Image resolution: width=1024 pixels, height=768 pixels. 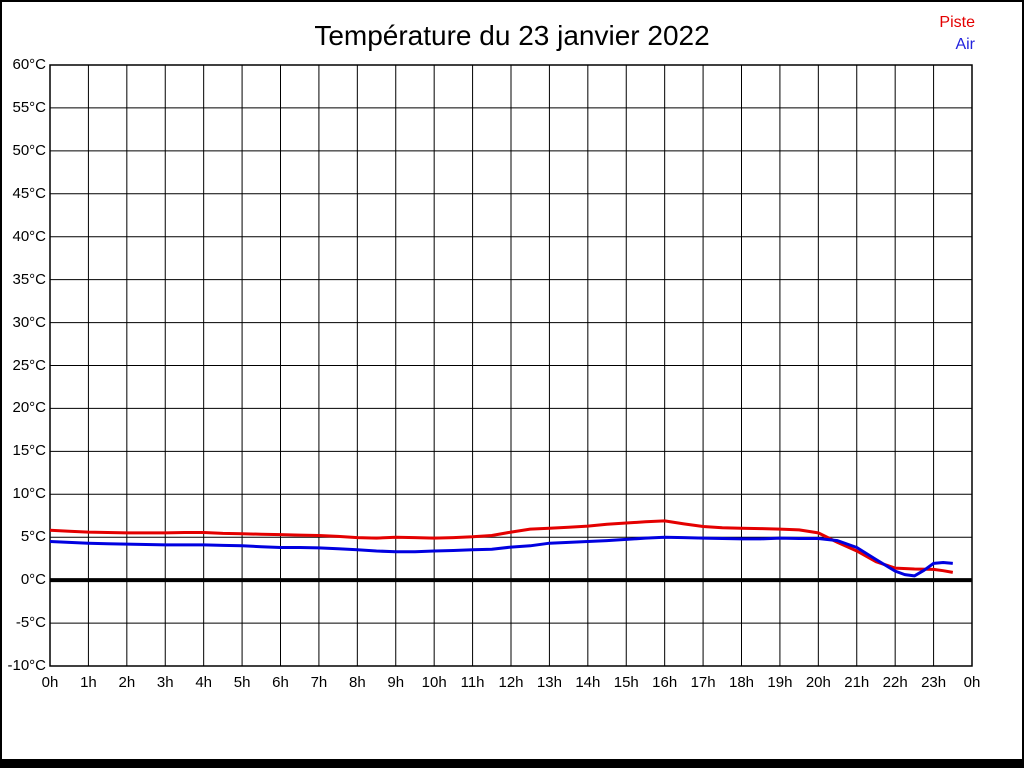 I want to click on x-axis-tick-label: 23h, so click(x=934, y=682).